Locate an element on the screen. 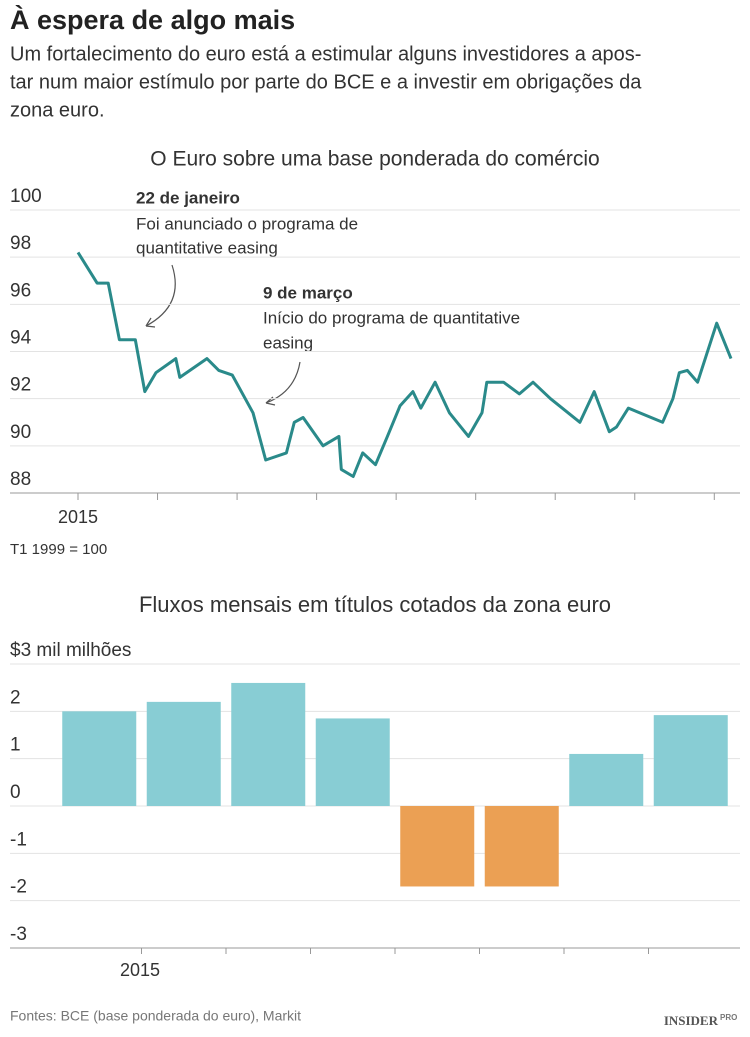  annotation-text: Foi anunciado o programa de is located at coordinates (247, 223).